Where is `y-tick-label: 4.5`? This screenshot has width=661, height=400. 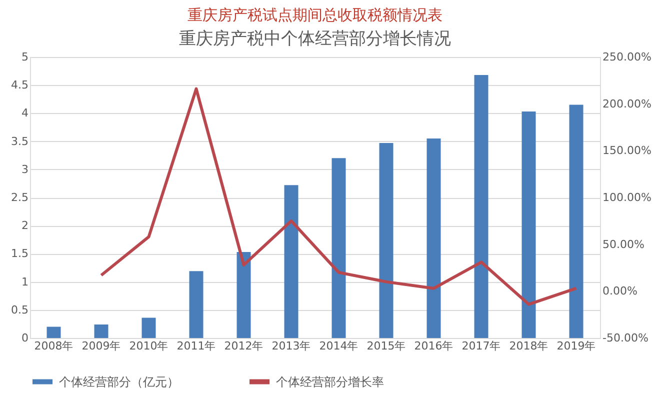
y-tick-label: 4.5 is located at coordinates (19, 85).